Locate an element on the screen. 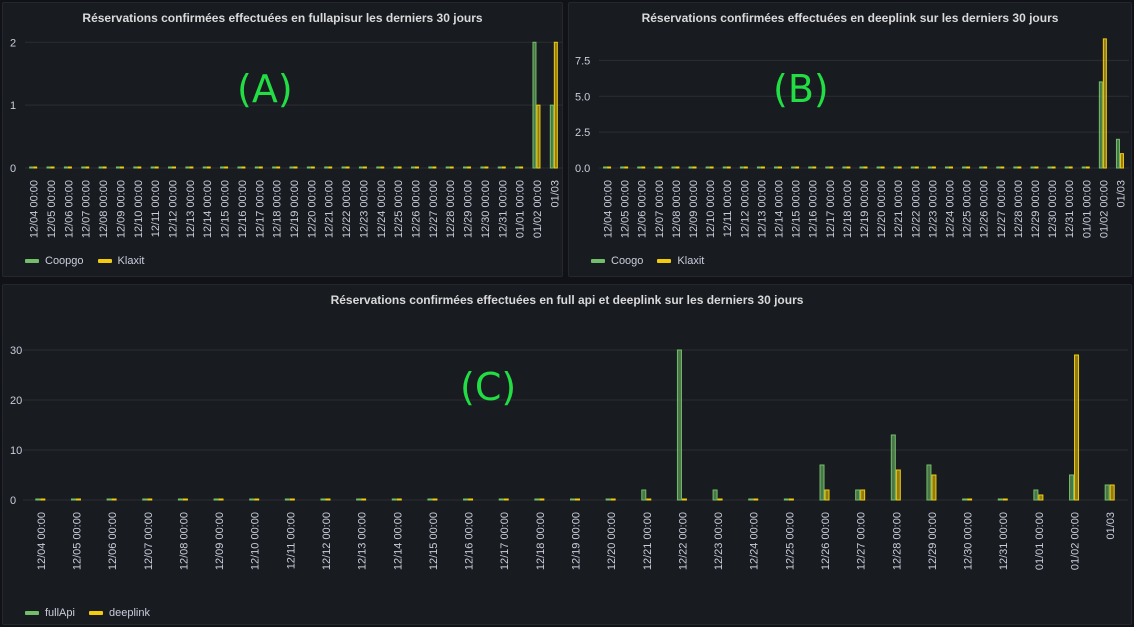  x-tick-label: 12/22 00:00 is located at coordinates (683, 541).